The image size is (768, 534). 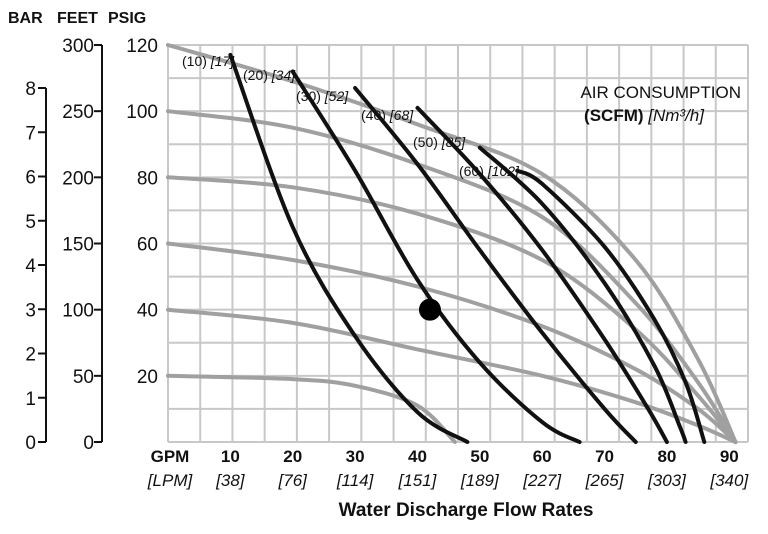 What do you see at coordinates (196, 61) in the screenshot?
I see `air-curve-scfm: (10)` at bounding box center [196, 61].